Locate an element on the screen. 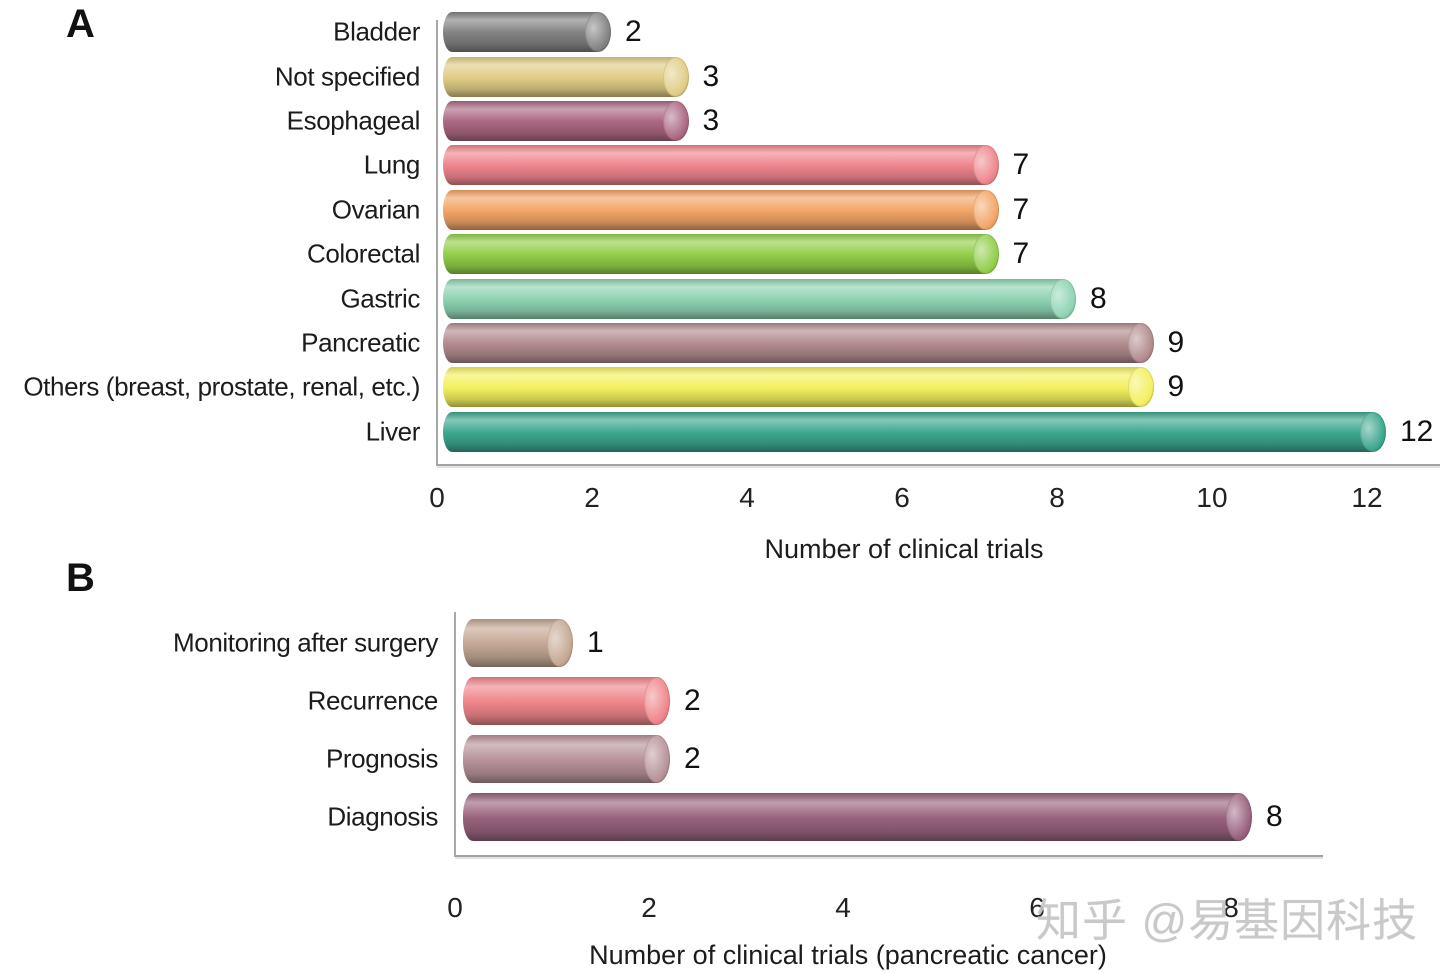  bar-row: Gastric 8 is located at coordinates (720, 298).